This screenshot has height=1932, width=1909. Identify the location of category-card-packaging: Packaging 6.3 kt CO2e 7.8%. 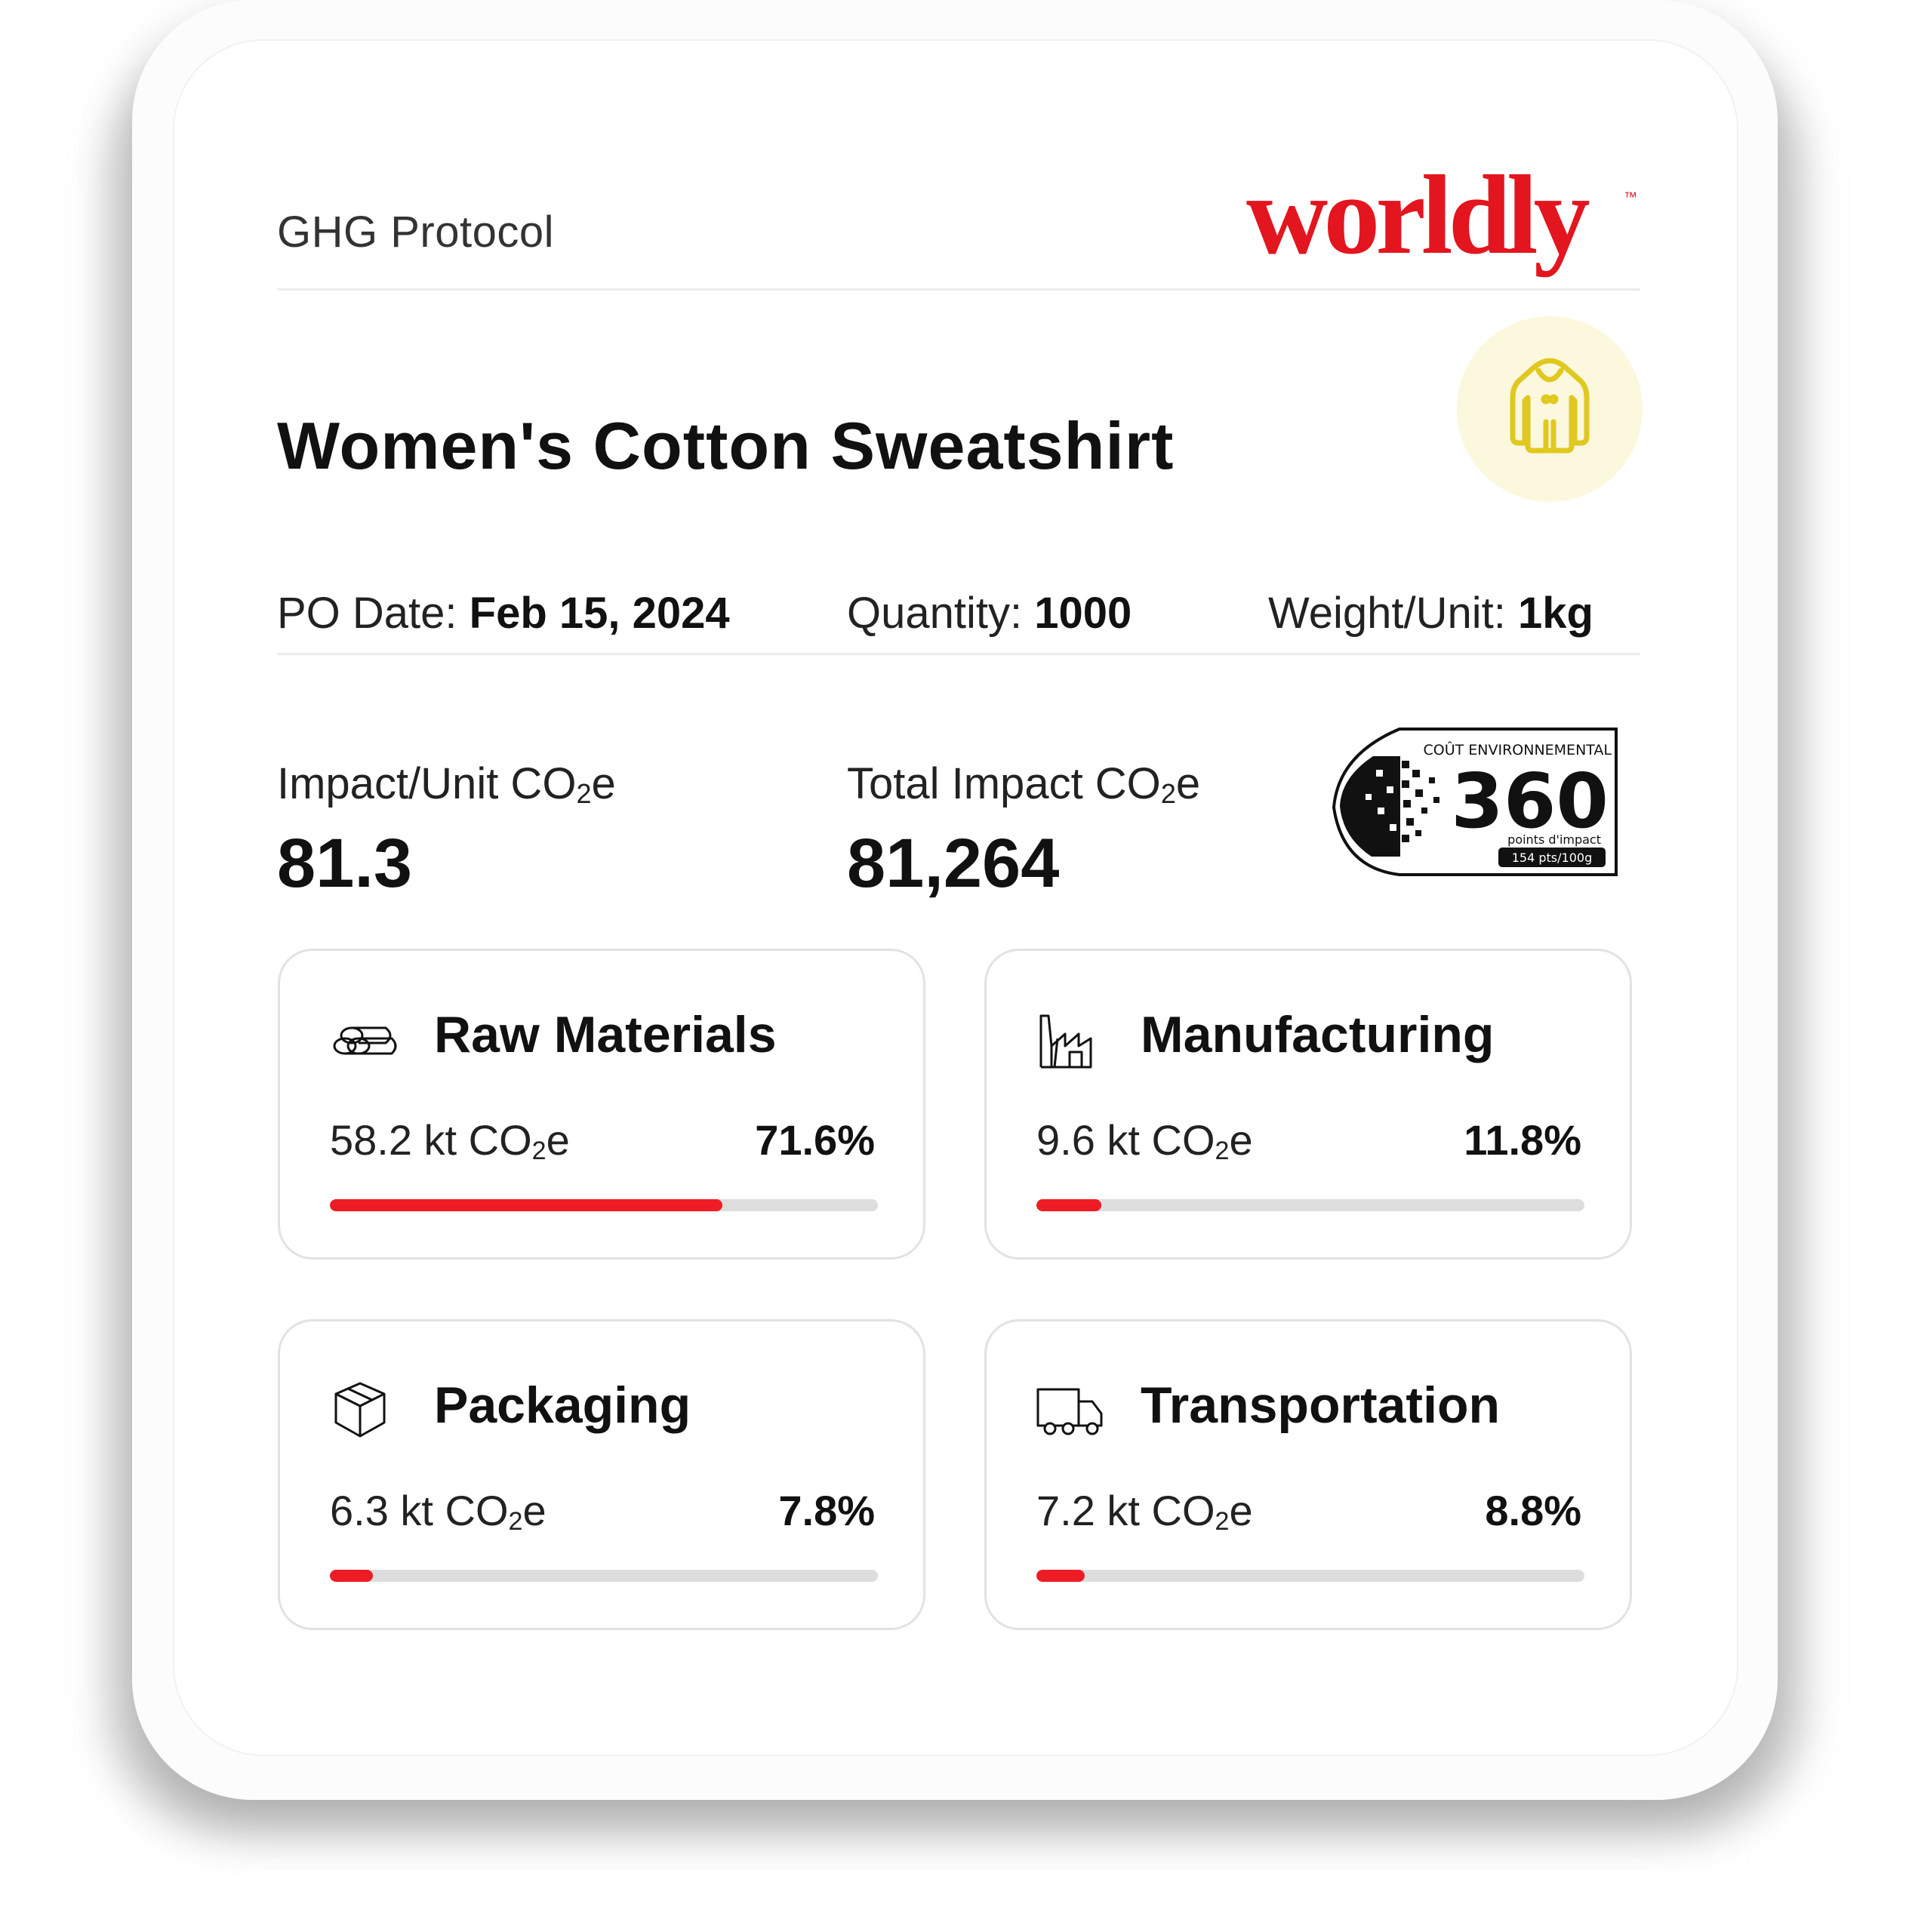
(601, 1474).